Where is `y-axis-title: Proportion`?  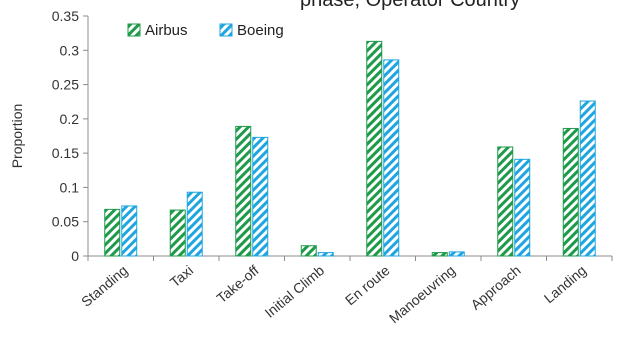
y-axis-title: Proportion is located at coordinates (17, 136).